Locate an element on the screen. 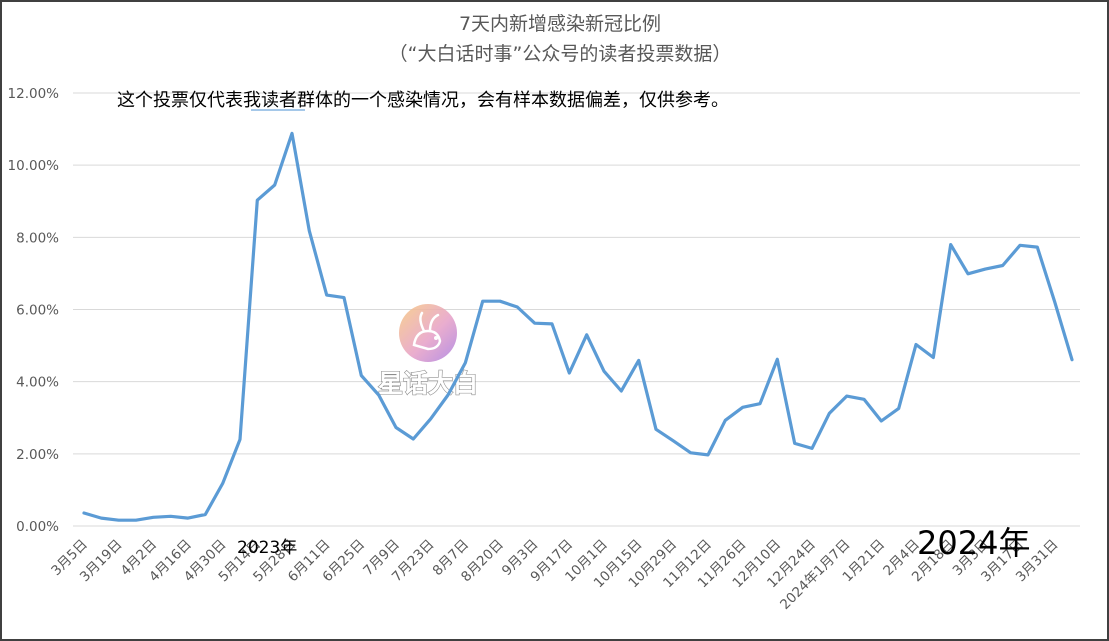 The width and height of the screenshot is (1109, 641). watermark: 星话大白 is located at coordinates (428, 351).